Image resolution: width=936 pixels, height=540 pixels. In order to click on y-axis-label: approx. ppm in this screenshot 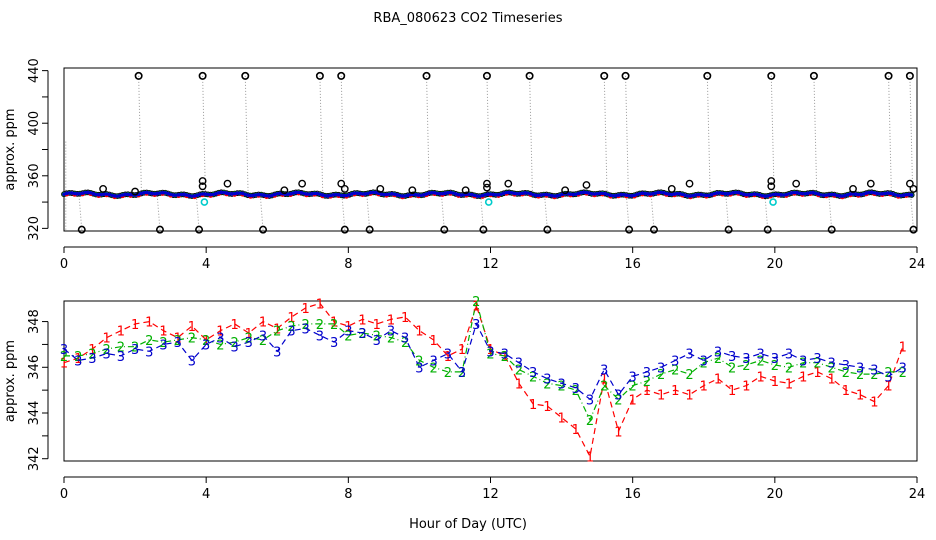, I will do `click(10, 381)`.